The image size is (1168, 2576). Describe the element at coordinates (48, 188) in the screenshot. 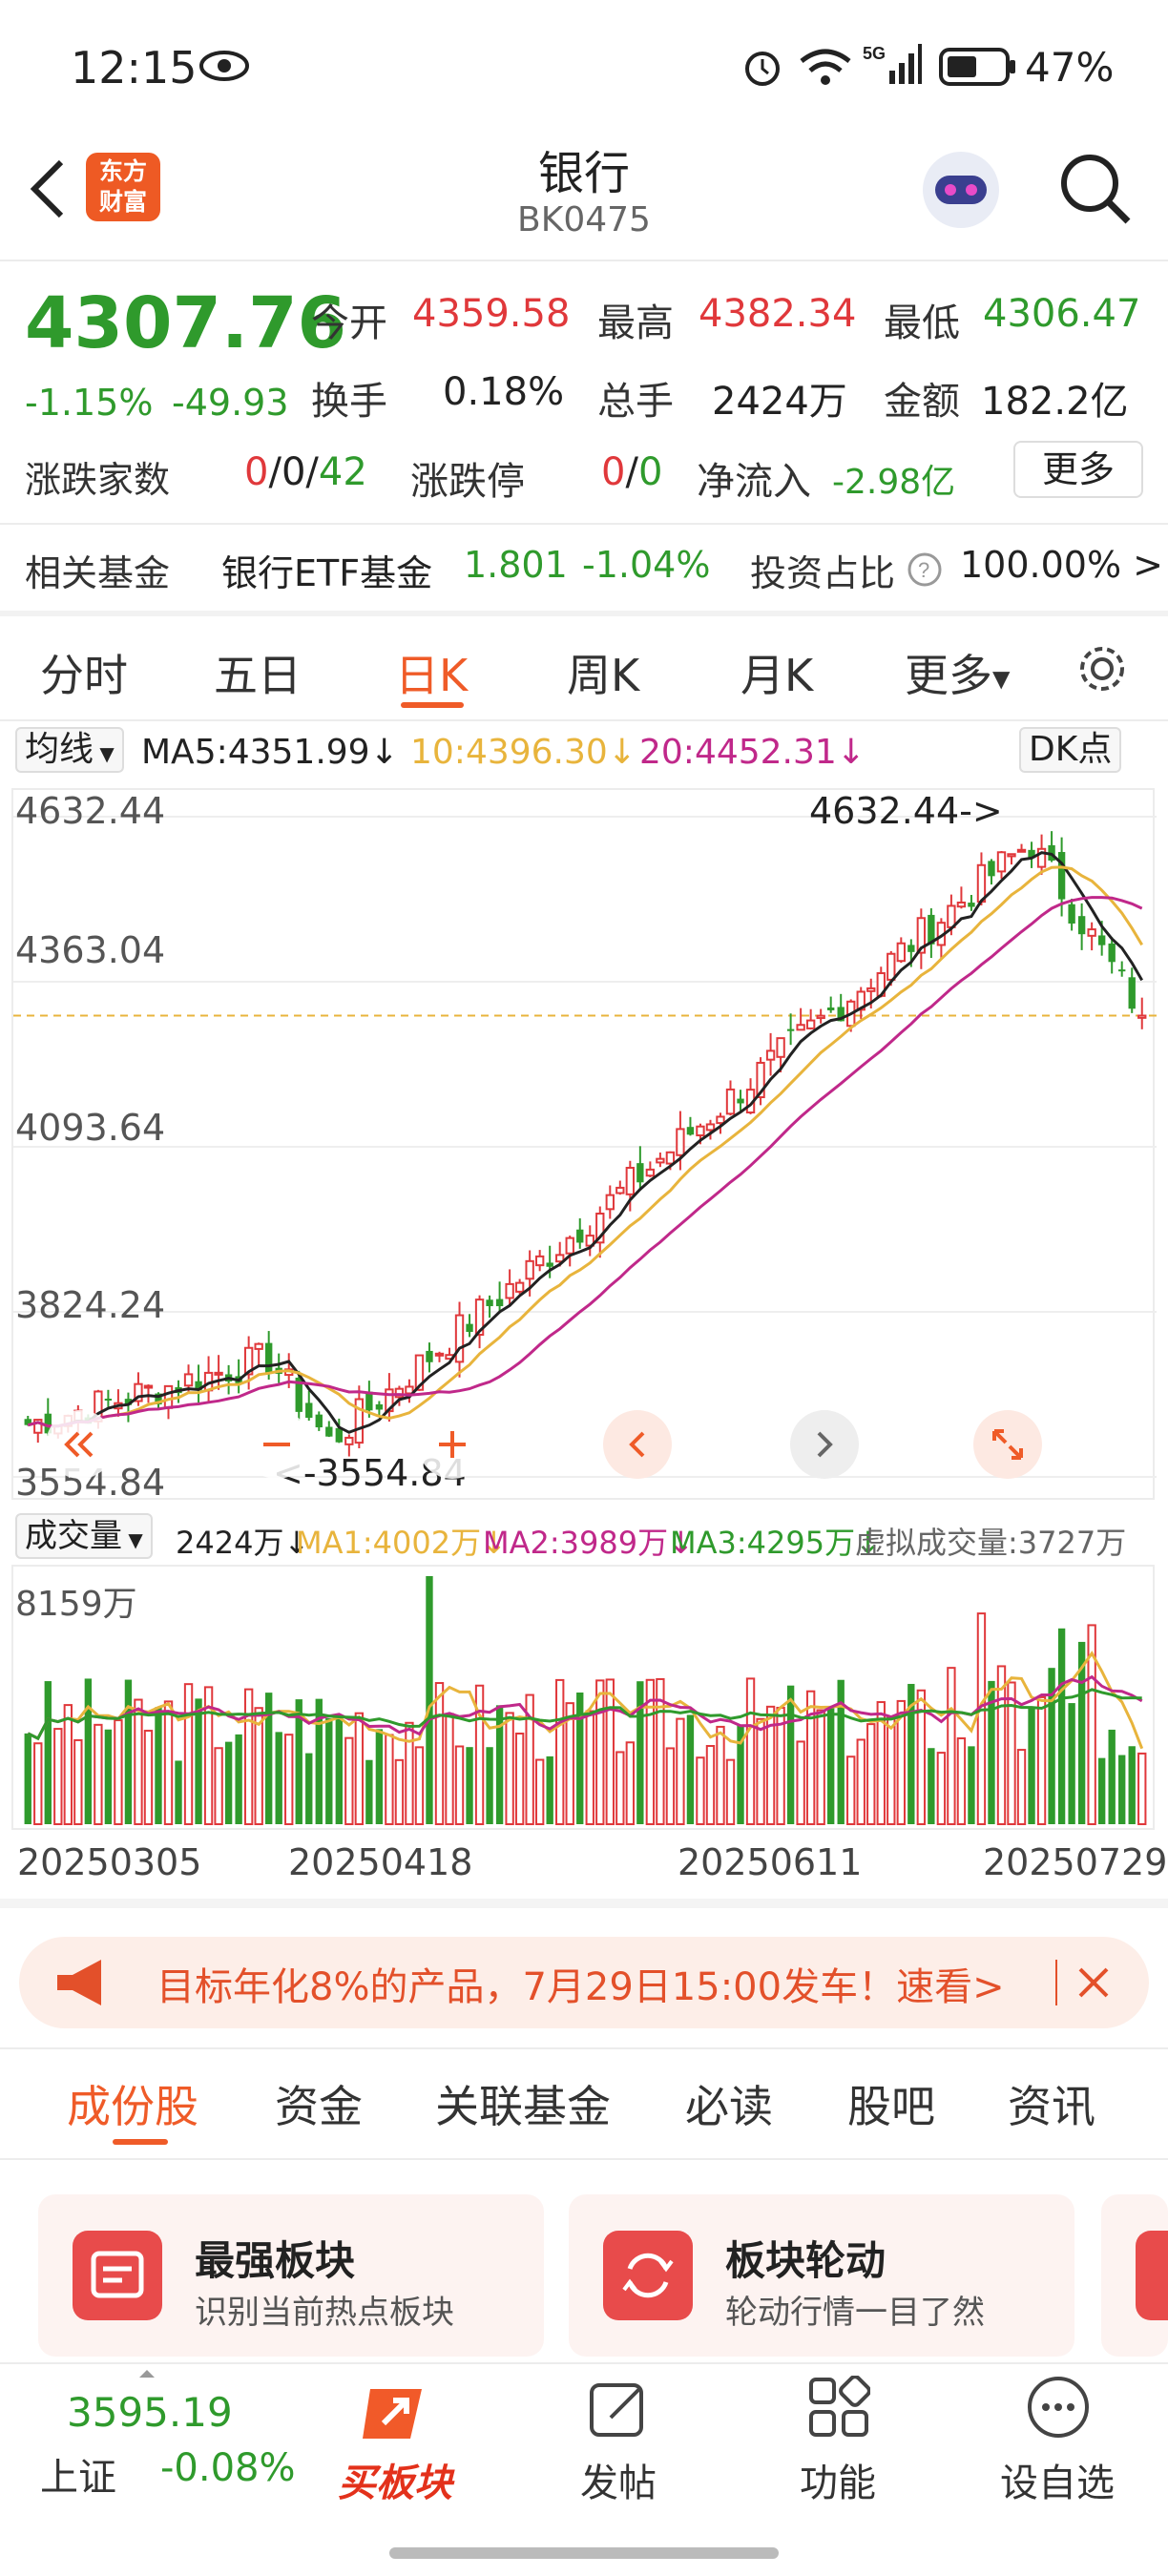

I see `back-icon` at that location.